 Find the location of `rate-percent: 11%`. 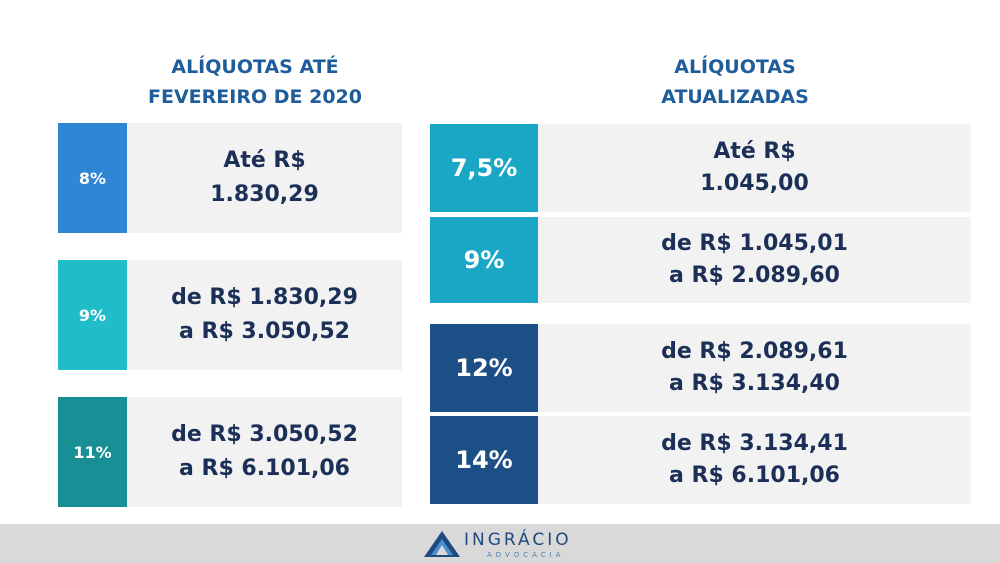

rate-percent: 11% is located at coordinates (92, 452).